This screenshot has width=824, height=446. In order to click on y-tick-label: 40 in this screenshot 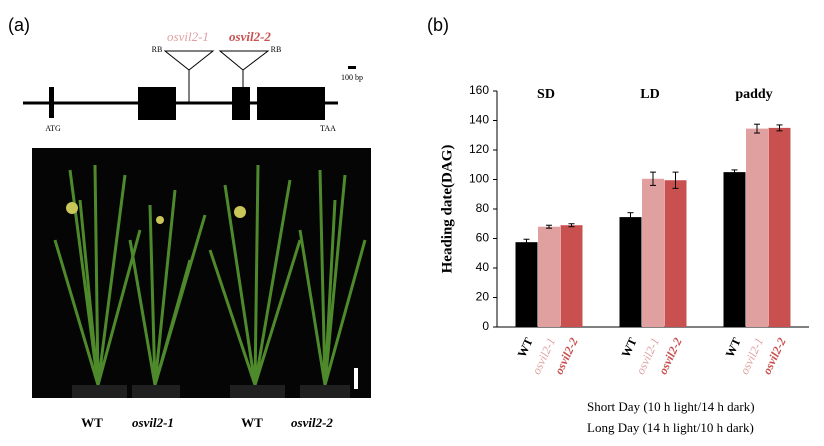, I will do `click(483, 267)`.